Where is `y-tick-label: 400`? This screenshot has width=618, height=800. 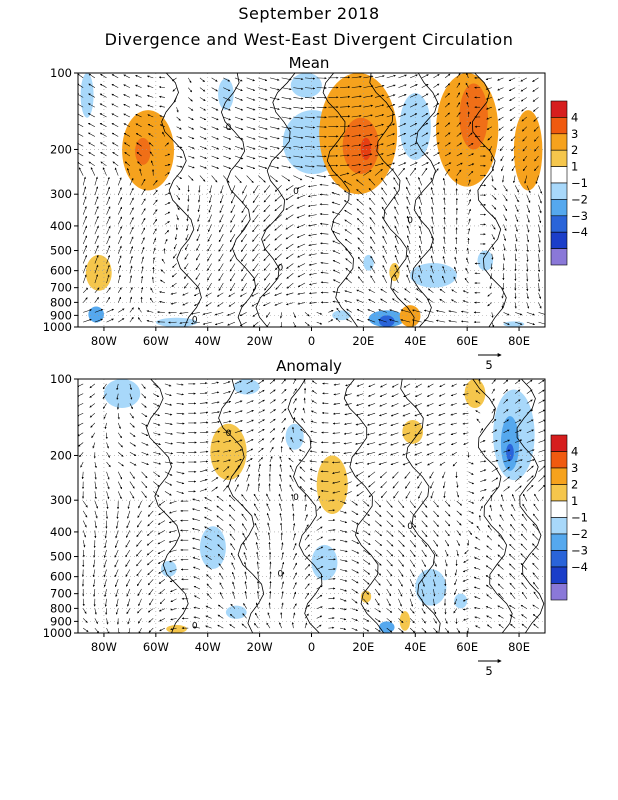
y-tick-label: 400 is located at coordinates (61, 226).